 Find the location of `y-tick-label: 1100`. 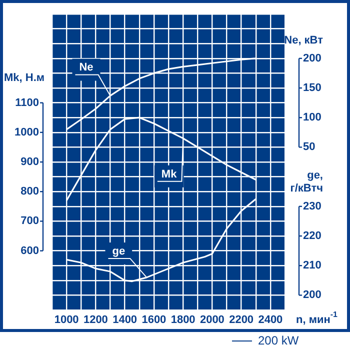

y-tick-label: 1100 is located at coordinates (27, 102).